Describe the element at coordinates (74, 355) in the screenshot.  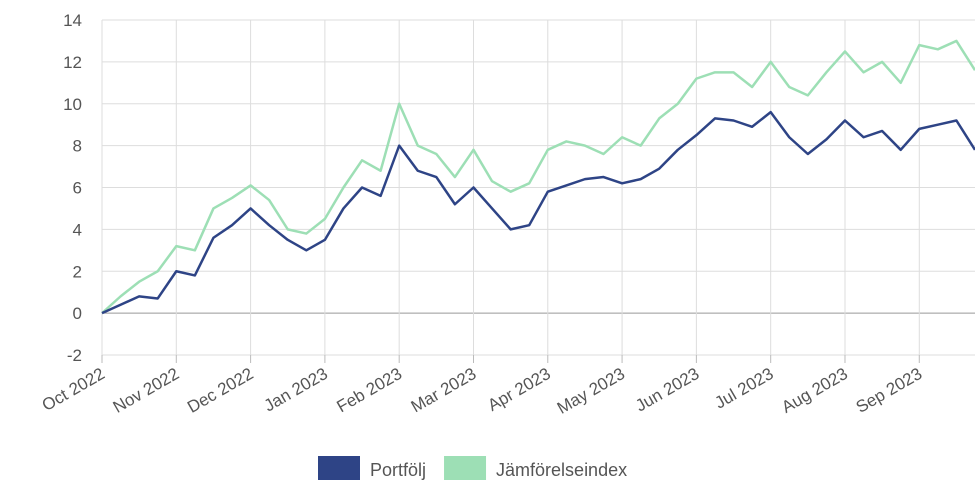
I see `y-tick-label: -2` at that location.